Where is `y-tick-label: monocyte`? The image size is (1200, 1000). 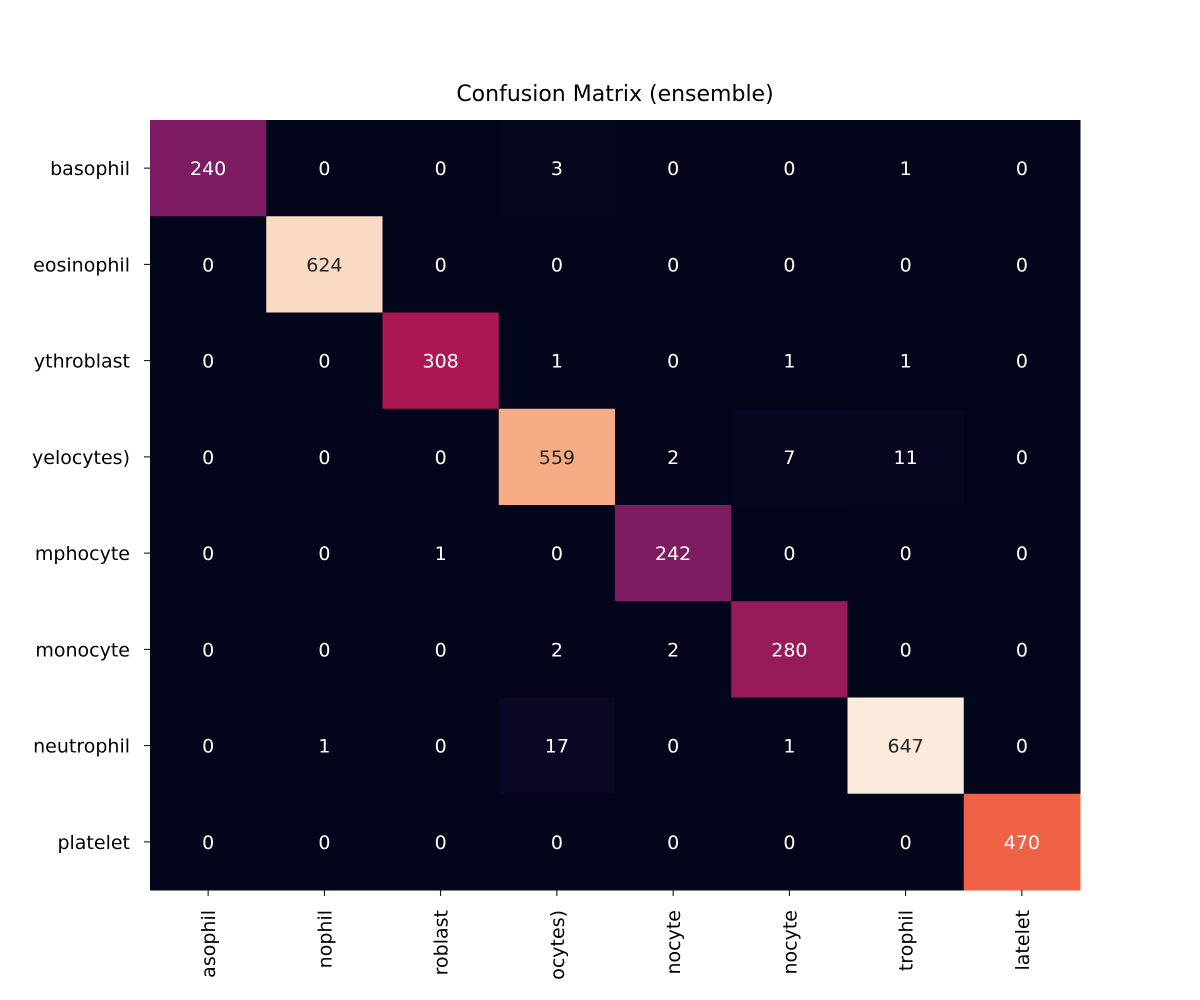
y-tick-label: monocyte is located at coordinates (82, 650).